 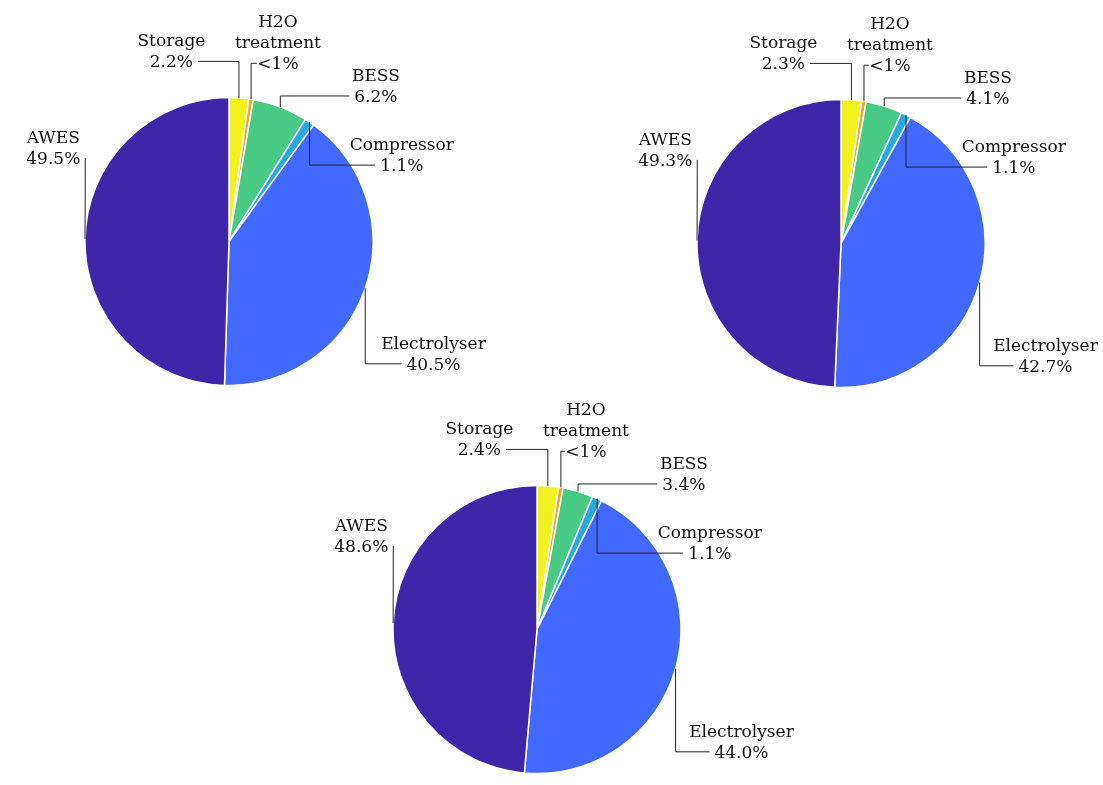 I want to click on data-label: 44.0%, so click(x=741, y=751).